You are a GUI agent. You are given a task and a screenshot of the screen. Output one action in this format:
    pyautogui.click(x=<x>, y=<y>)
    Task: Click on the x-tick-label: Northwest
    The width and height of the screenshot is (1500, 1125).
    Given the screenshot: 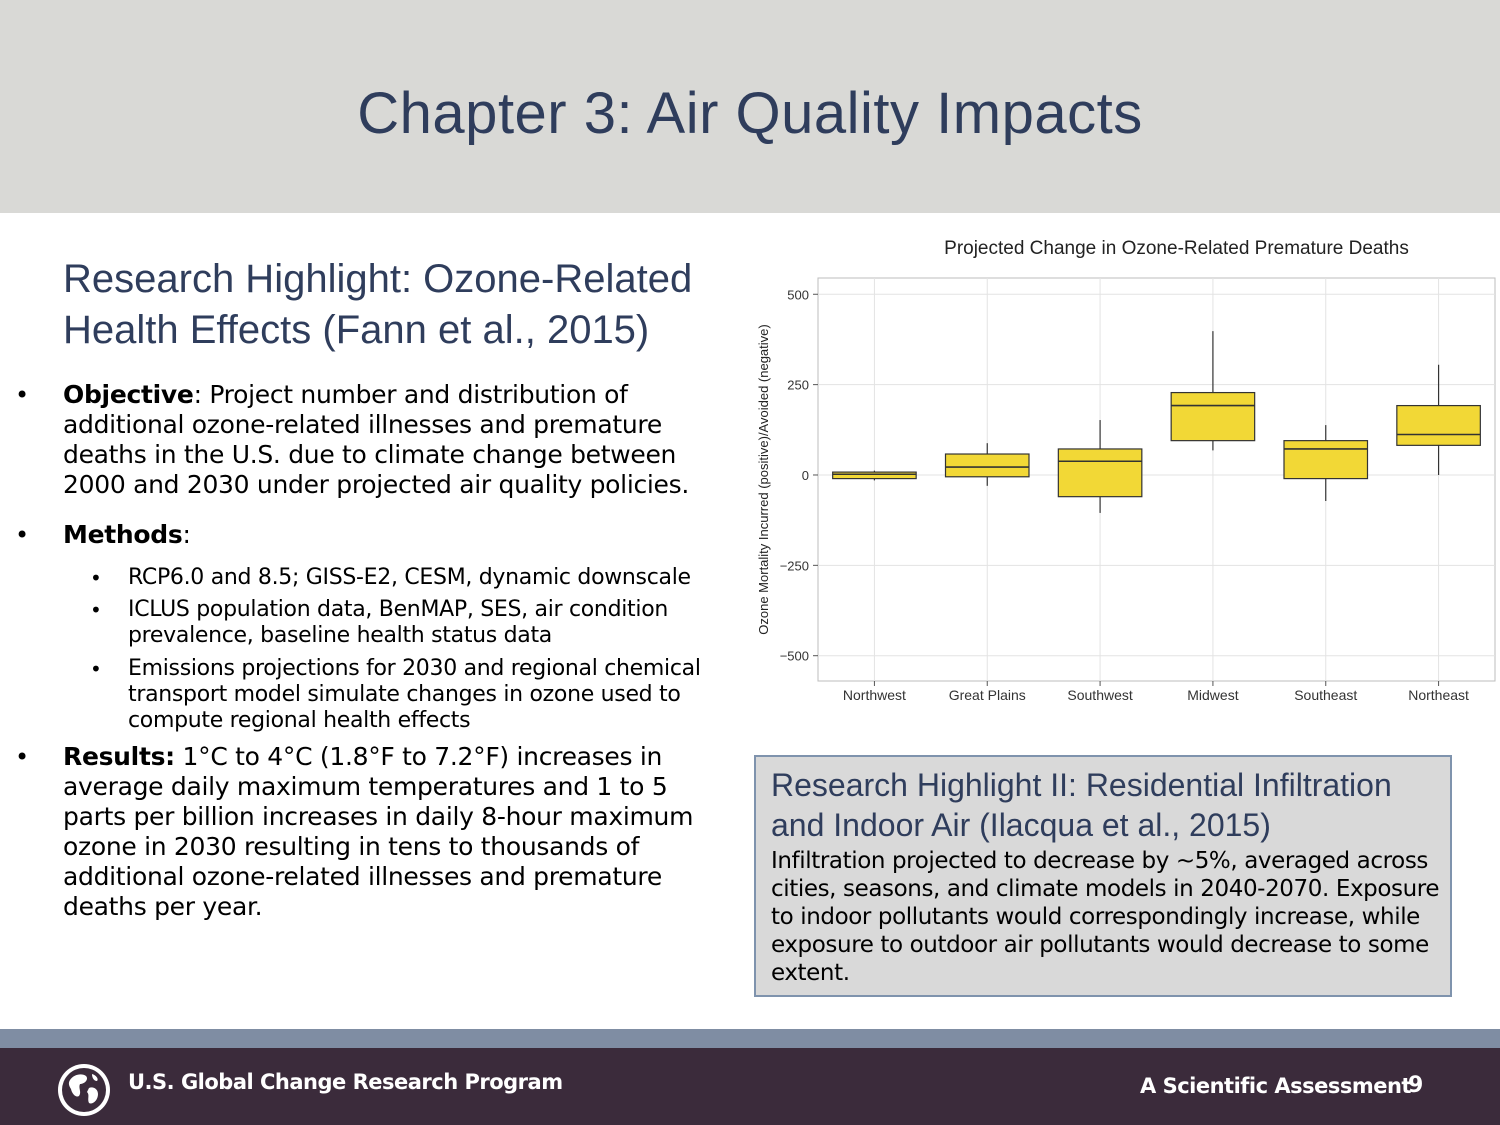 What is the action you would take?
    pyautogui.click(x=874, y=695)
    